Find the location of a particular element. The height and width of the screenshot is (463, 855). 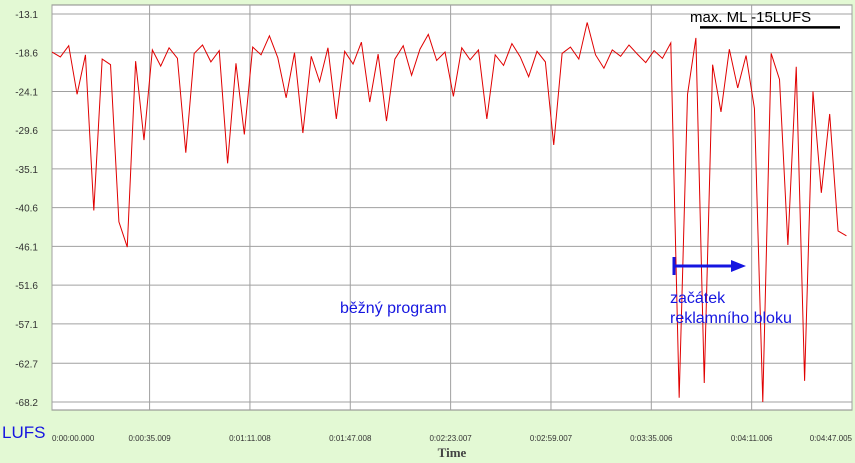

y-tick-label: -62.7 is located at coordinates (26, 364).